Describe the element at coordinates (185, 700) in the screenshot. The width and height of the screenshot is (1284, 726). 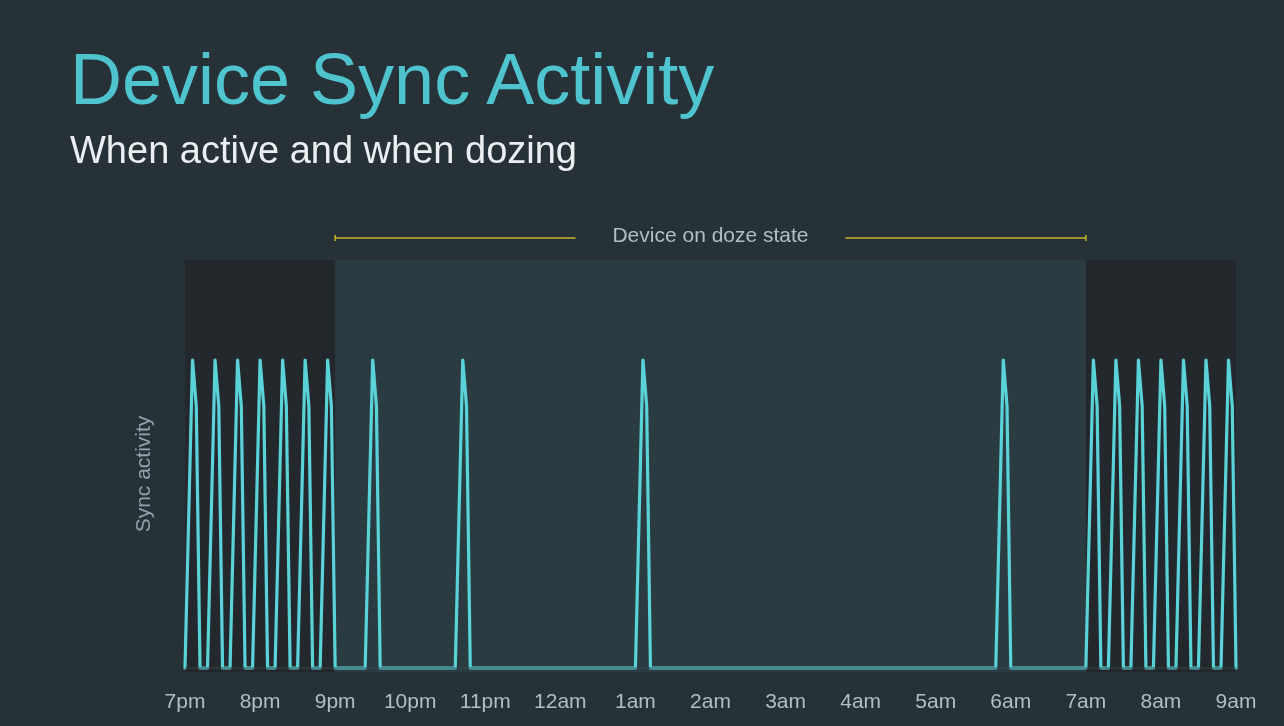
I see `x-tick-label: 7pm` at that location.